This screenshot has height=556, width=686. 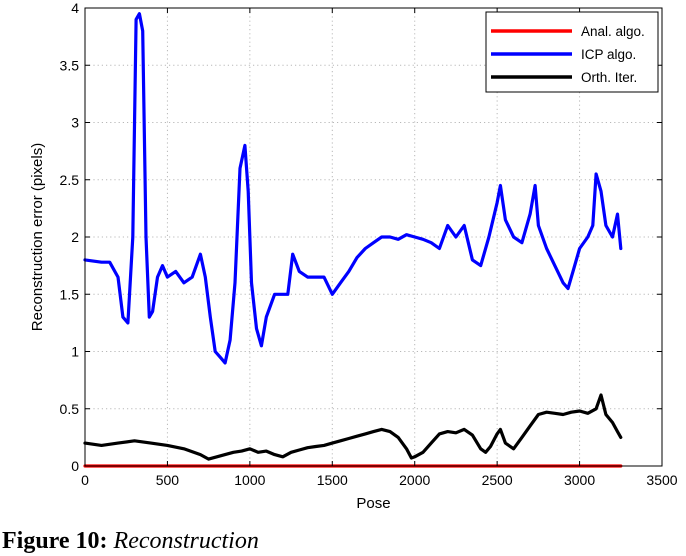 I want to click on y-tick-label: 1, so click(x=75, y=352).